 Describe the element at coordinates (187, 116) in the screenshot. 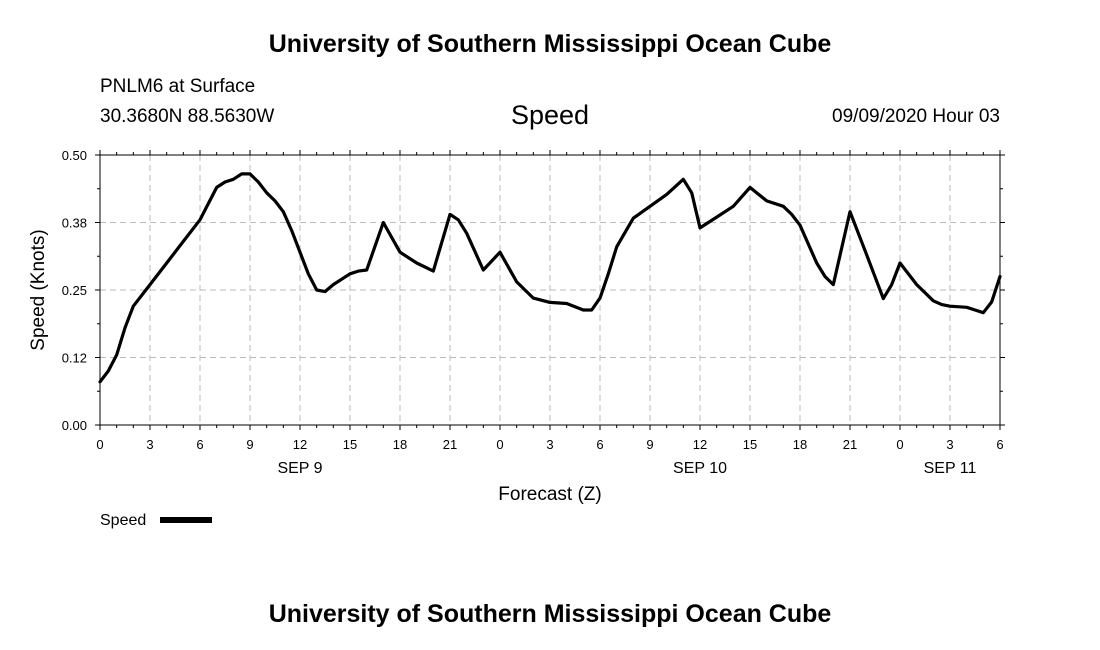

I see `coordinates-label: 30.3680N 88.5630W` at that location.